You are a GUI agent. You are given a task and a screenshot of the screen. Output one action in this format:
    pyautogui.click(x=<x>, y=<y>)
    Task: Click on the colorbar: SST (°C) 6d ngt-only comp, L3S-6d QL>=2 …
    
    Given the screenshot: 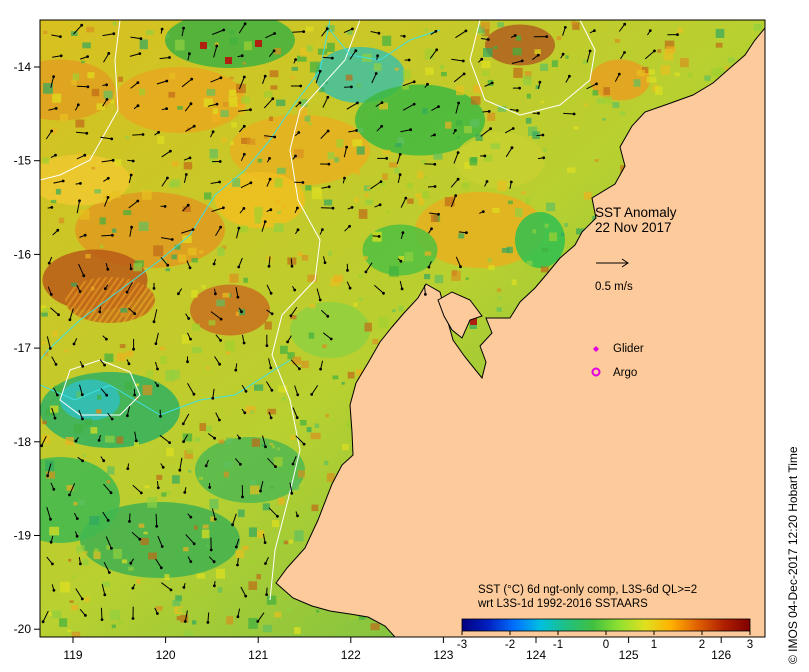 What is the action you would take?
    pyautogui.click(x=605, y=617)
    